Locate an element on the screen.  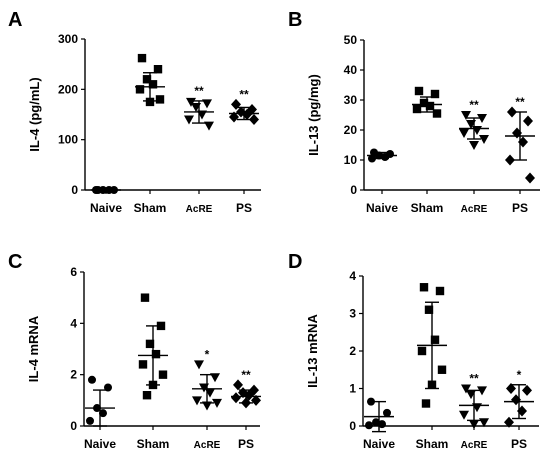
significance-label-a-acre: ** is located at coordinates (199, 91).